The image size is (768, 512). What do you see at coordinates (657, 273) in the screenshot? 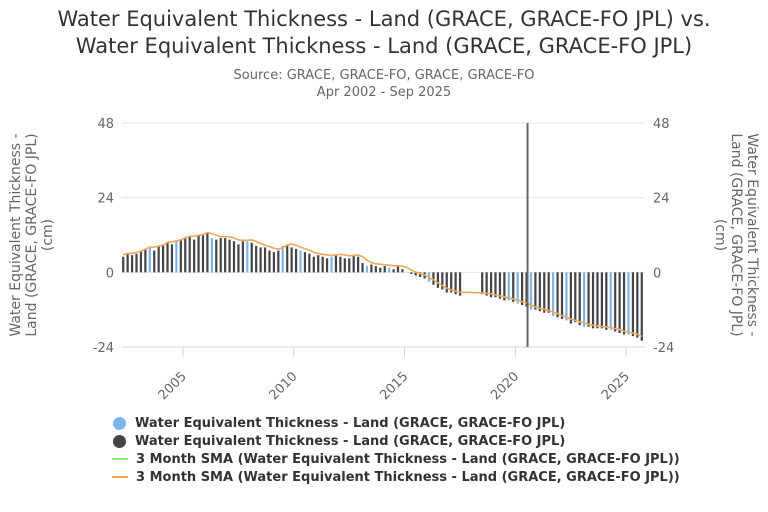
I see `y-tick-right: 0` at bounding box center [657, 273].